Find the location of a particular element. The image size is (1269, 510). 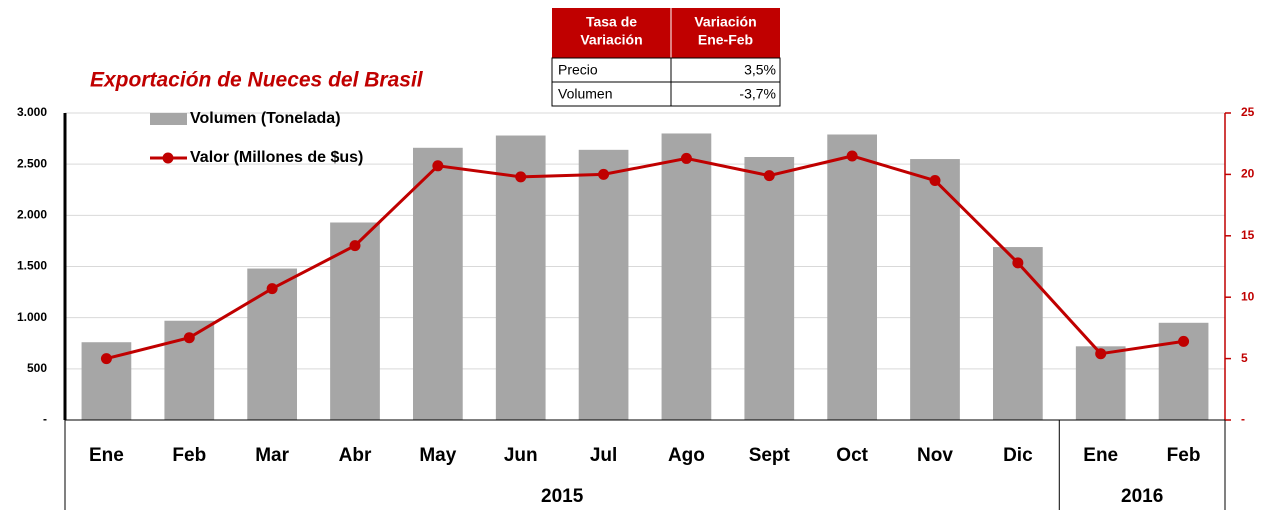

y2-tick-label: 10 is located at coordinates (1248, 296).